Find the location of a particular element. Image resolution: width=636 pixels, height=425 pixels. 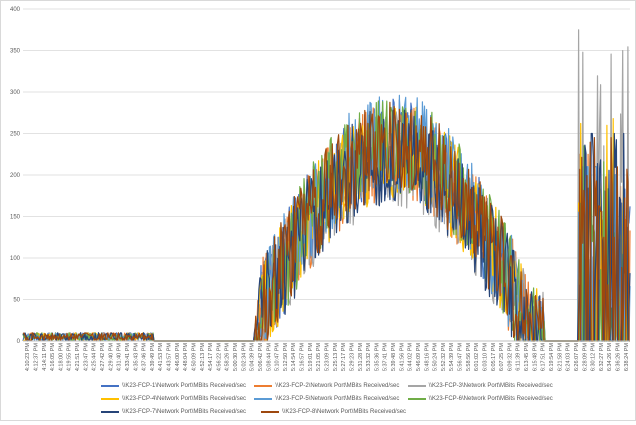

x-tick-label: 4:16:05 PM is located at coordinates (53, 357).